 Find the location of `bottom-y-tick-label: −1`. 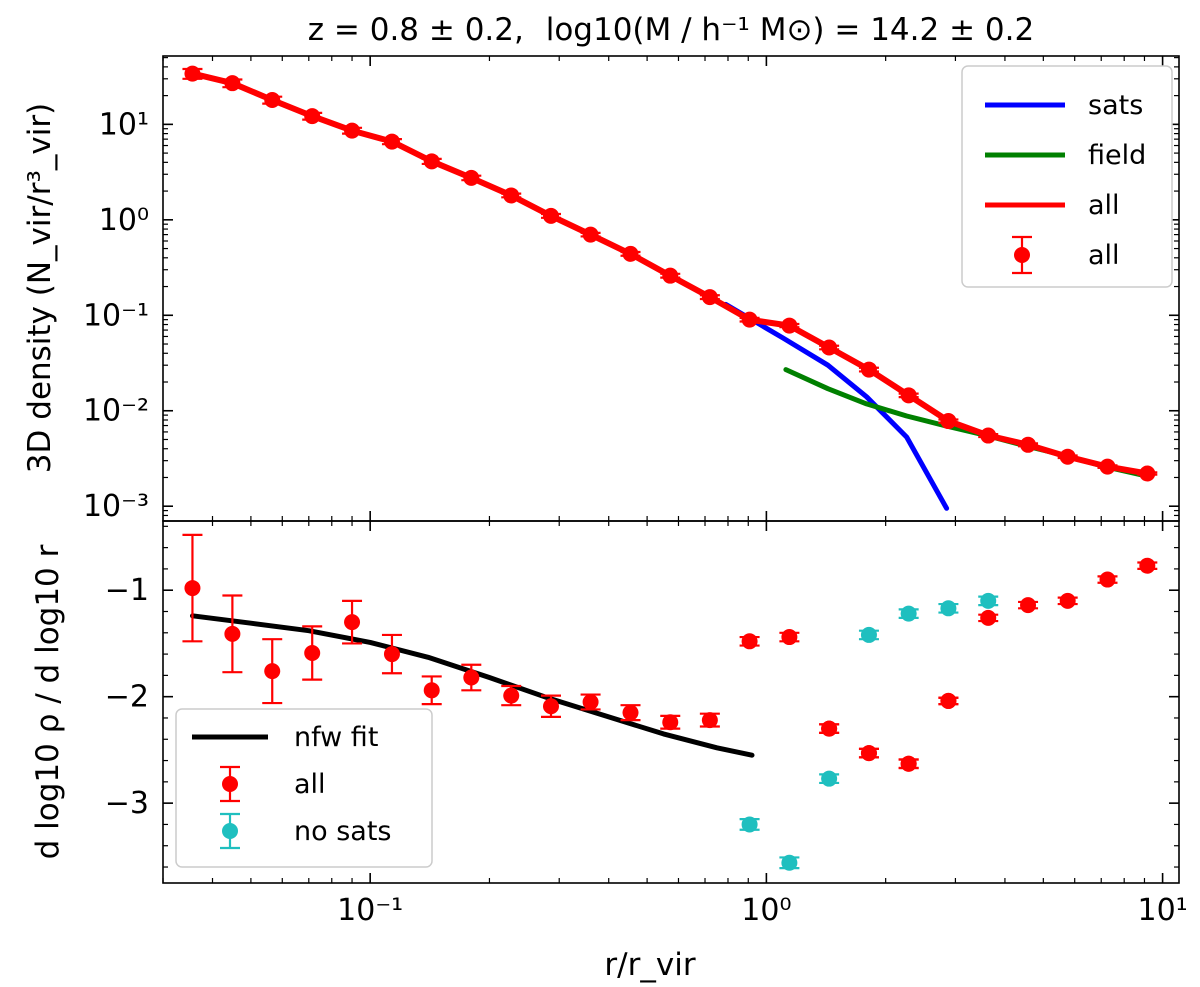

bottom-y-tick-label: −1 is located at coordinates (127, 590).